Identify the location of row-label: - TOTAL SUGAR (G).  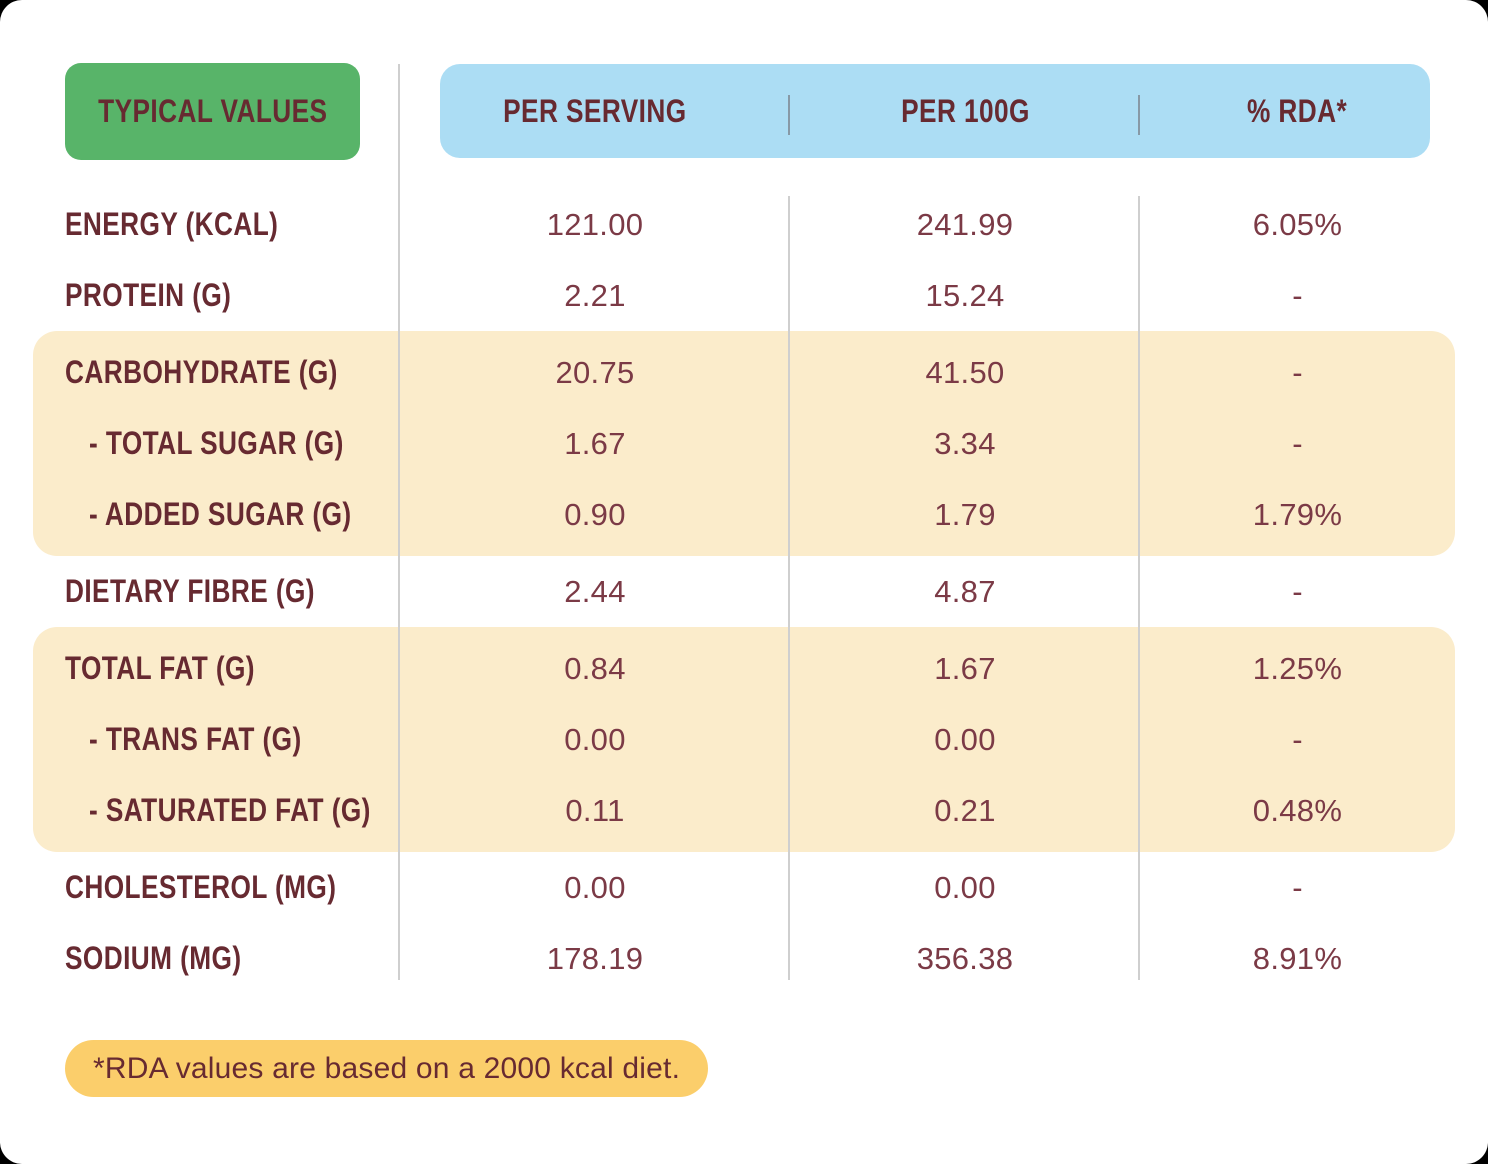
(216, 443).